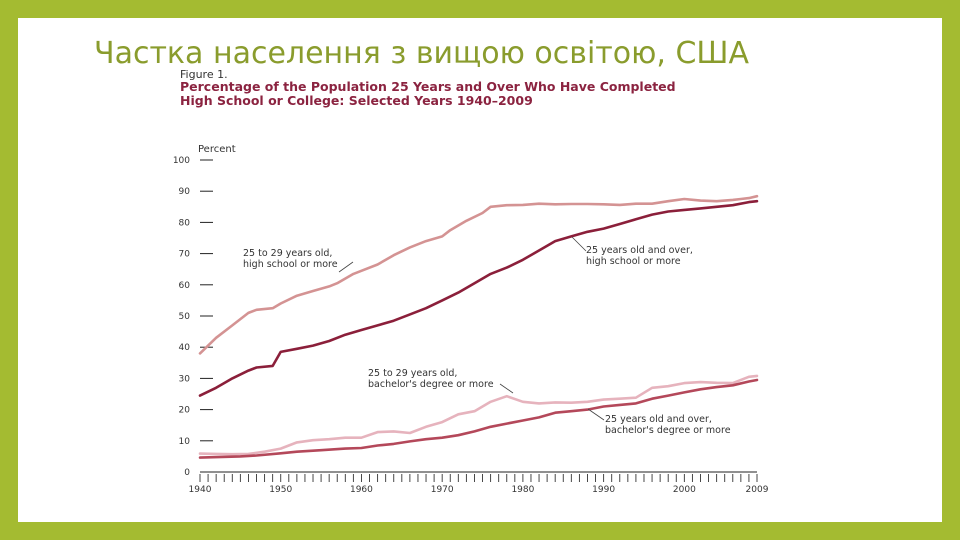  I want to click on x-tick-label: 1970, so click(442, 490).